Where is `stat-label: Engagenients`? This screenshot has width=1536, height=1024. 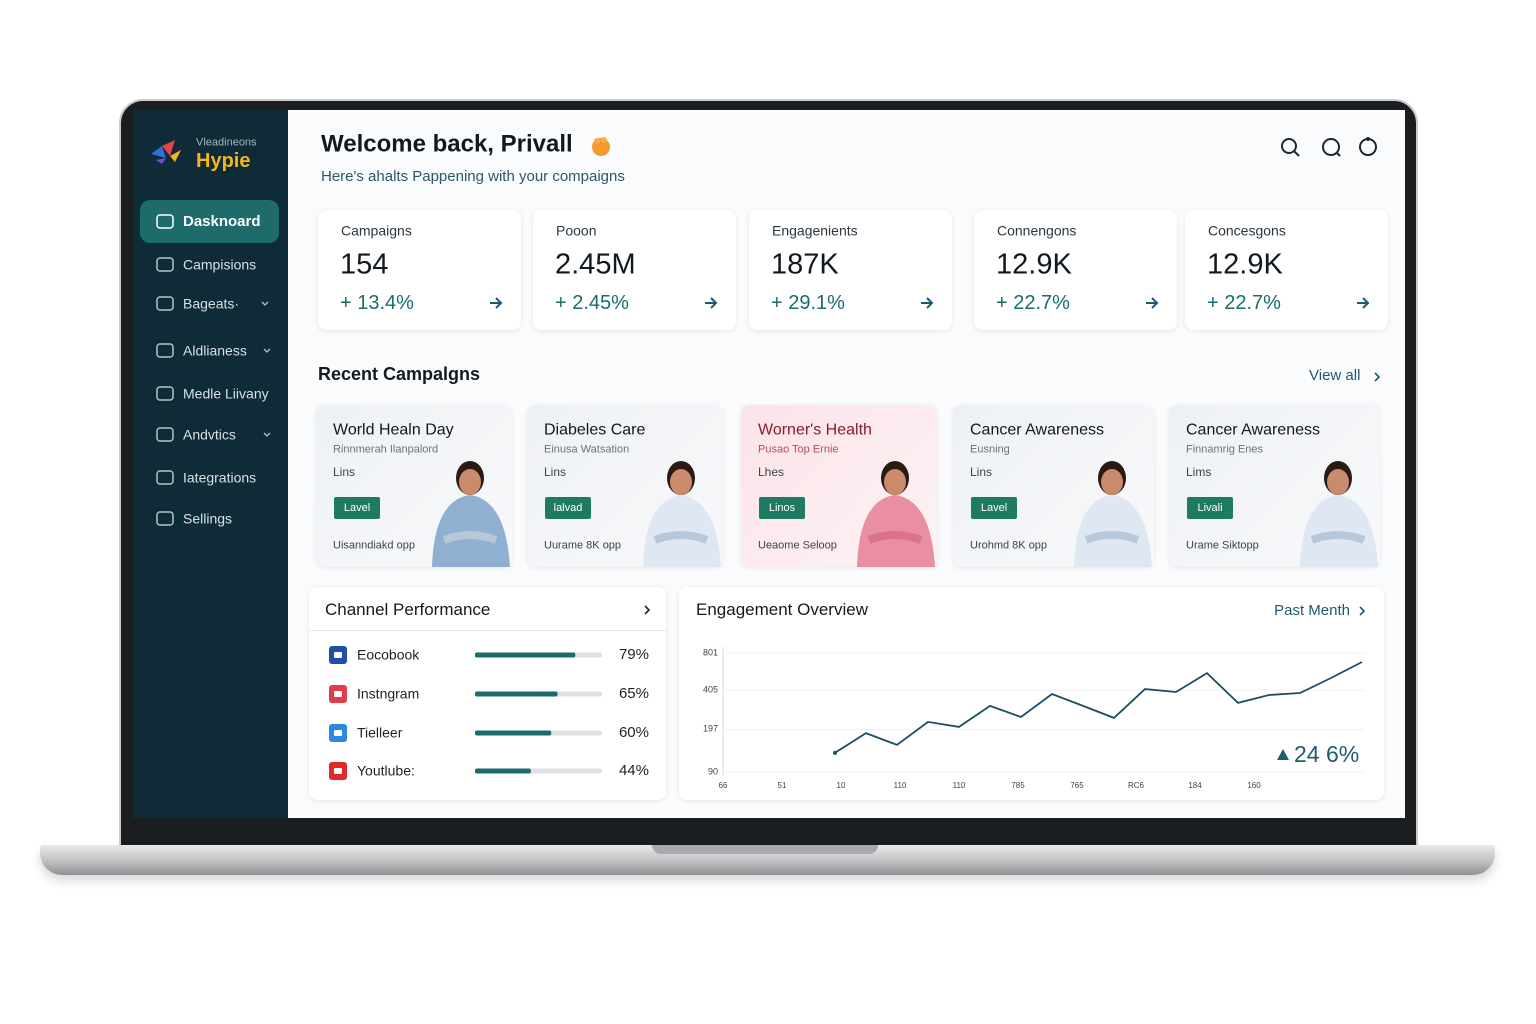 stat-label: Engagenients is located at coordinates (815, 230).